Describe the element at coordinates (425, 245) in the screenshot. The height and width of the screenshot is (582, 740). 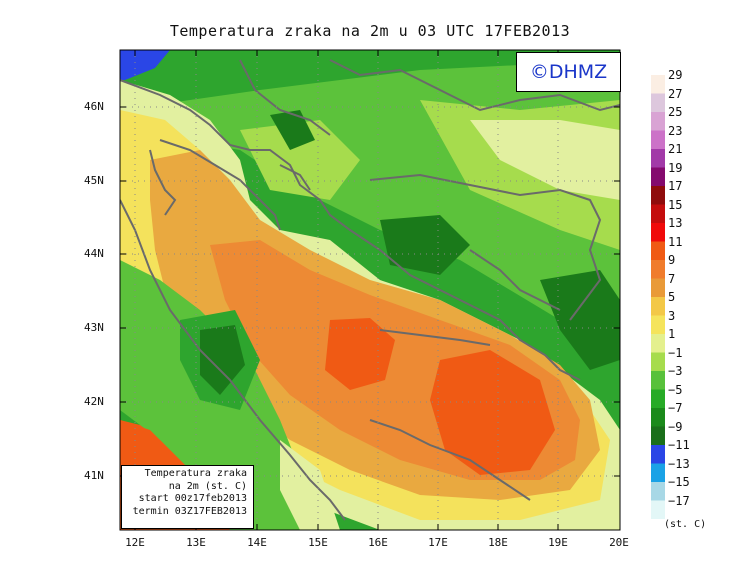
I see `field-deep-green-bosnia` at that location.